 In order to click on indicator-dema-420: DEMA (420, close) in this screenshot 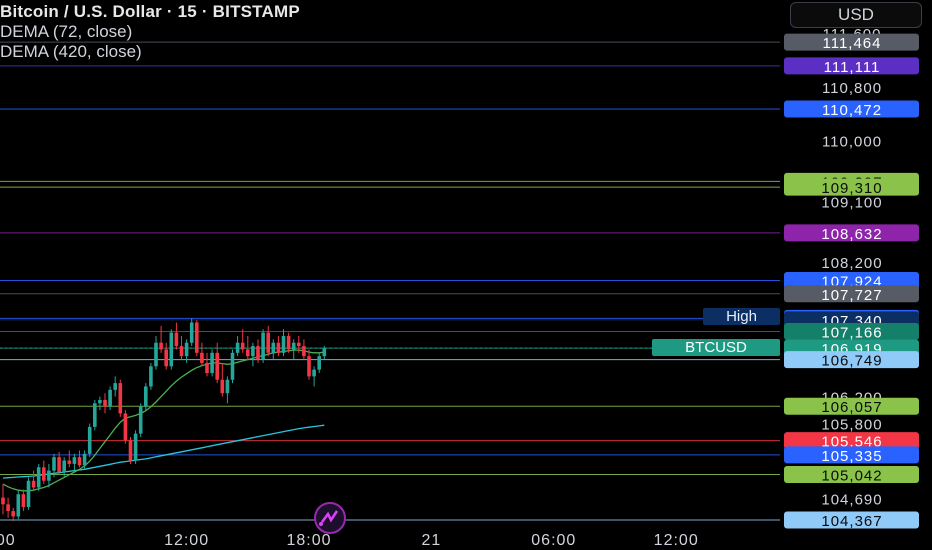, I will do `click(71, 51)`.